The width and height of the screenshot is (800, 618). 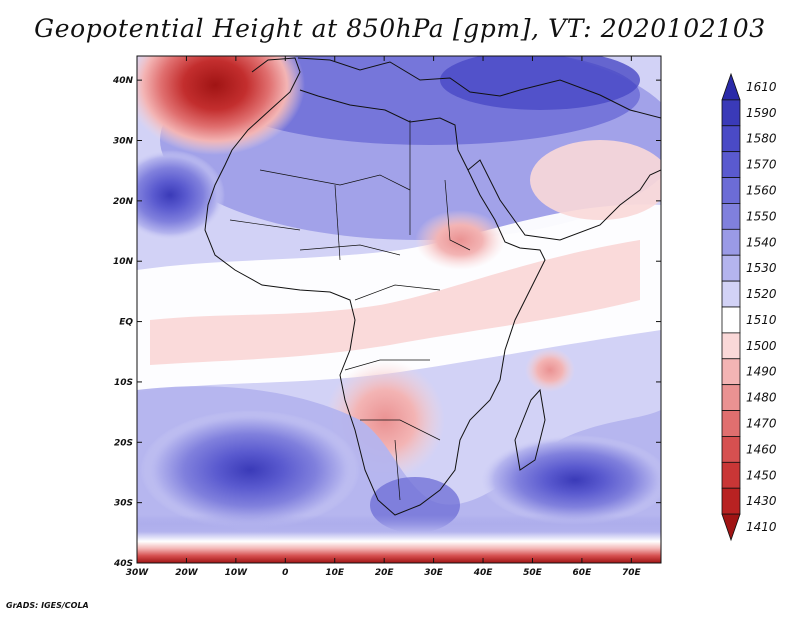 I want to click on madagascar-coastline, so click(x=530, y=429).